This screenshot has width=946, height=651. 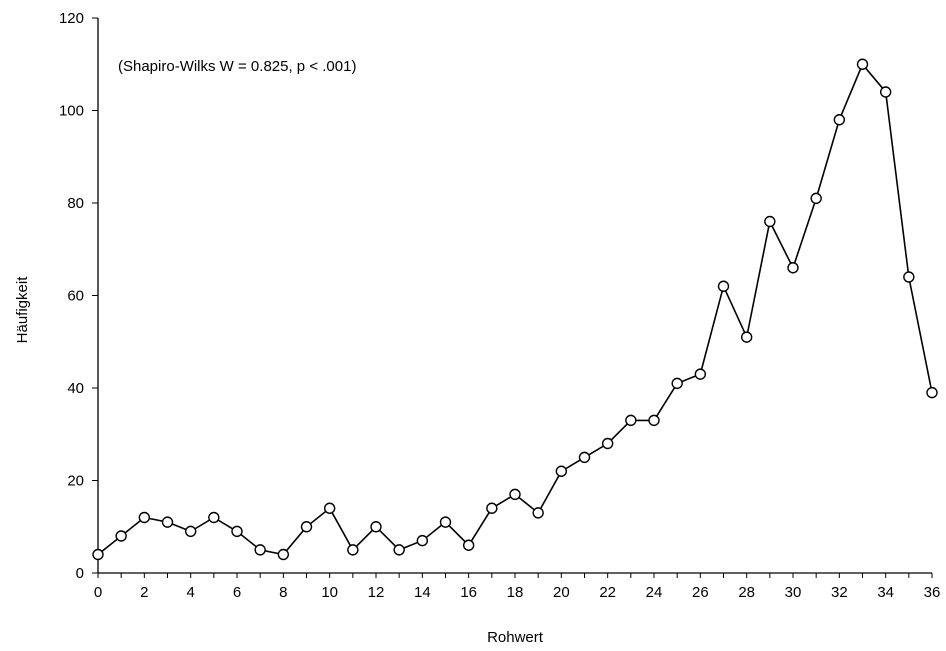 What do you see at coordinates (839, 592) in the screenshot?
I see `x-tick-label: 32` at bounding box center [839, 592].